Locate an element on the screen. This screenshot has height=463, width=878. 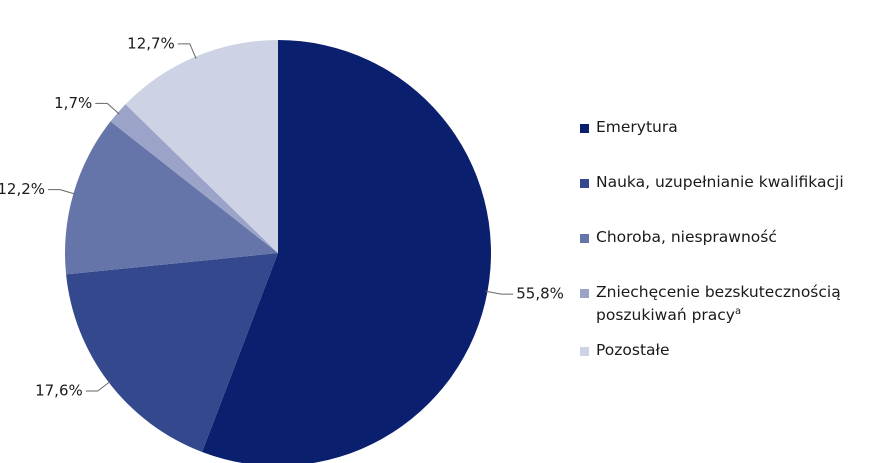
legend-label: Choroba, niesprawność is located at coordinates (686, 237).